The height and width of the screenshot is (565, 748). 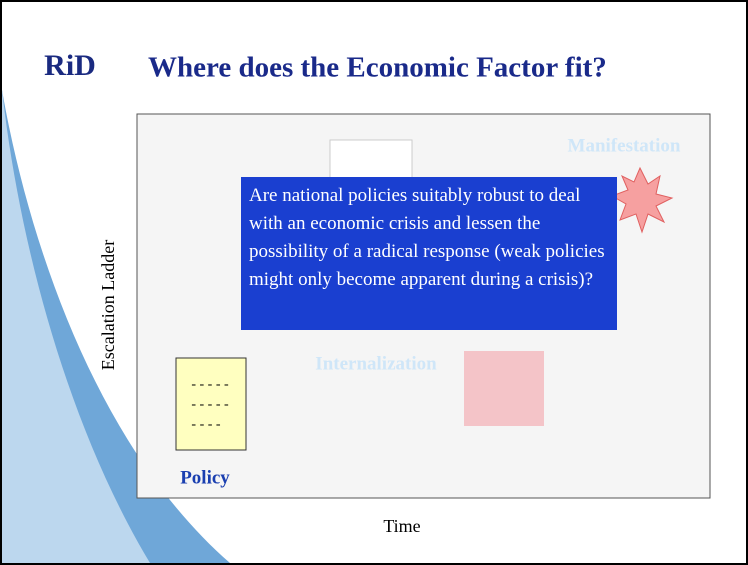 I want to click on scales-icon, so click(x=504, y=388).